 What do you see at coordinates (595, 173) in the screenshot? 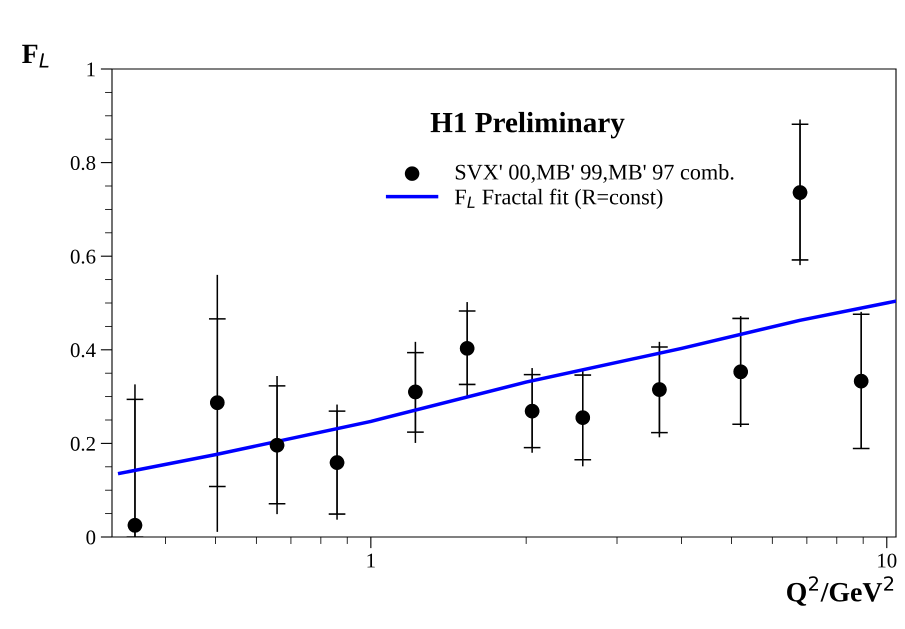
I see `legend-label: SVX' 00,MB' 99,MB' 97 comb.` at bounding box center [595, 173].